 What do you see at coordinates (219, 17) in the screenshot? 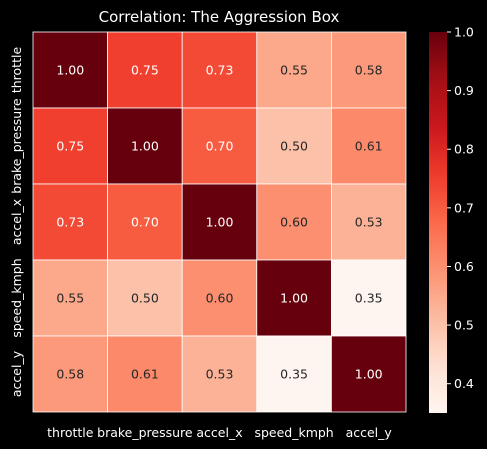
I see `chart-title: Correlation: The Aggression Box` at bounding box center [219, 17].